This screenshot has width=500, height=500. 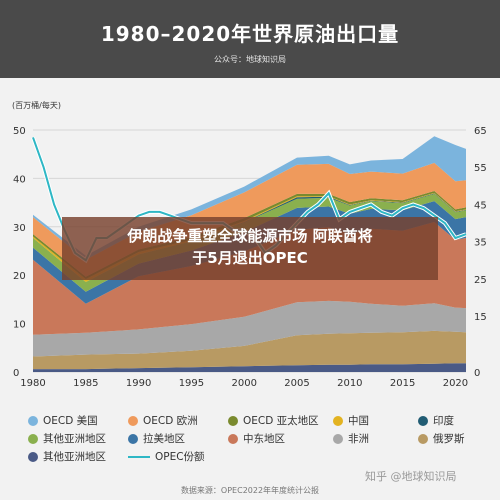 I want to click on legend-label: 俄罗斯, so click(x=449, y=439).